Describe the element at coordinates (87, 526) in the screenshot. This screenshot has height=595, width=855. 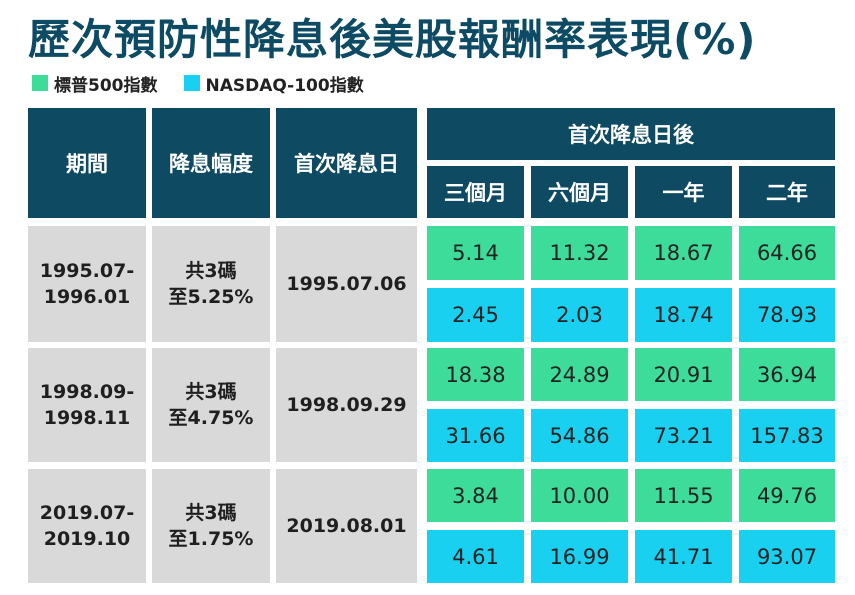
I see `row3-period: 2019.07- 2019.10` at that location.